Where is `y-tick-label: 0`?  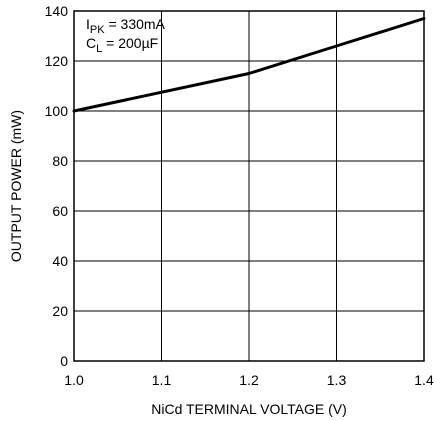
y-tick-label: 0 is located at coordinates (64, 361).